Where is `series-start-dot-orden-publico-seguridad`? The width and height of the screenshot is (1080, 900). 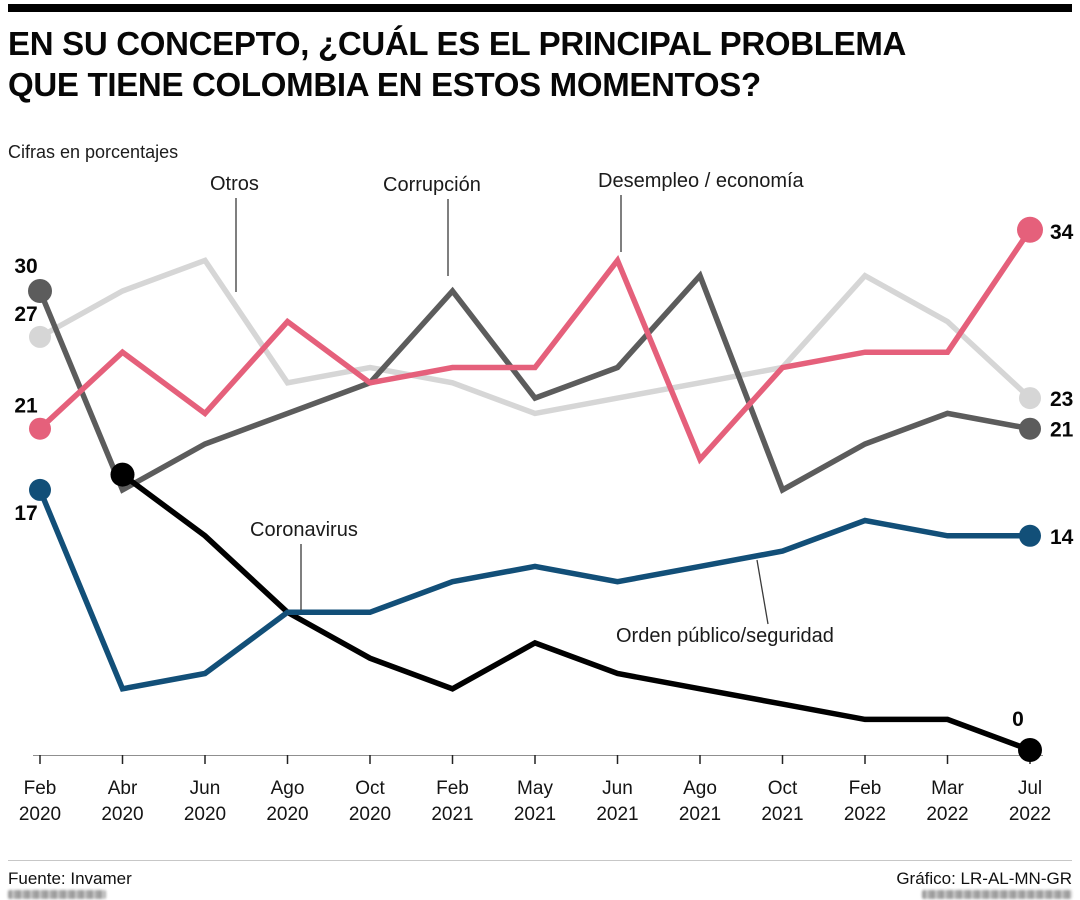 series-start-dot-orden-publico-seguridad is located at coordinates (40, 489).